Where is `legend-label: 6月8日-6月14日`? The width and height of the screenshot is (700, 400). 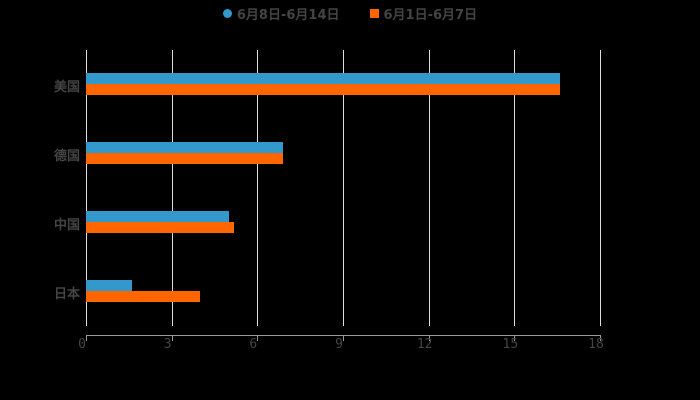
legend-label: 6月8日-6月14日 is located at coordinates (288, 15).